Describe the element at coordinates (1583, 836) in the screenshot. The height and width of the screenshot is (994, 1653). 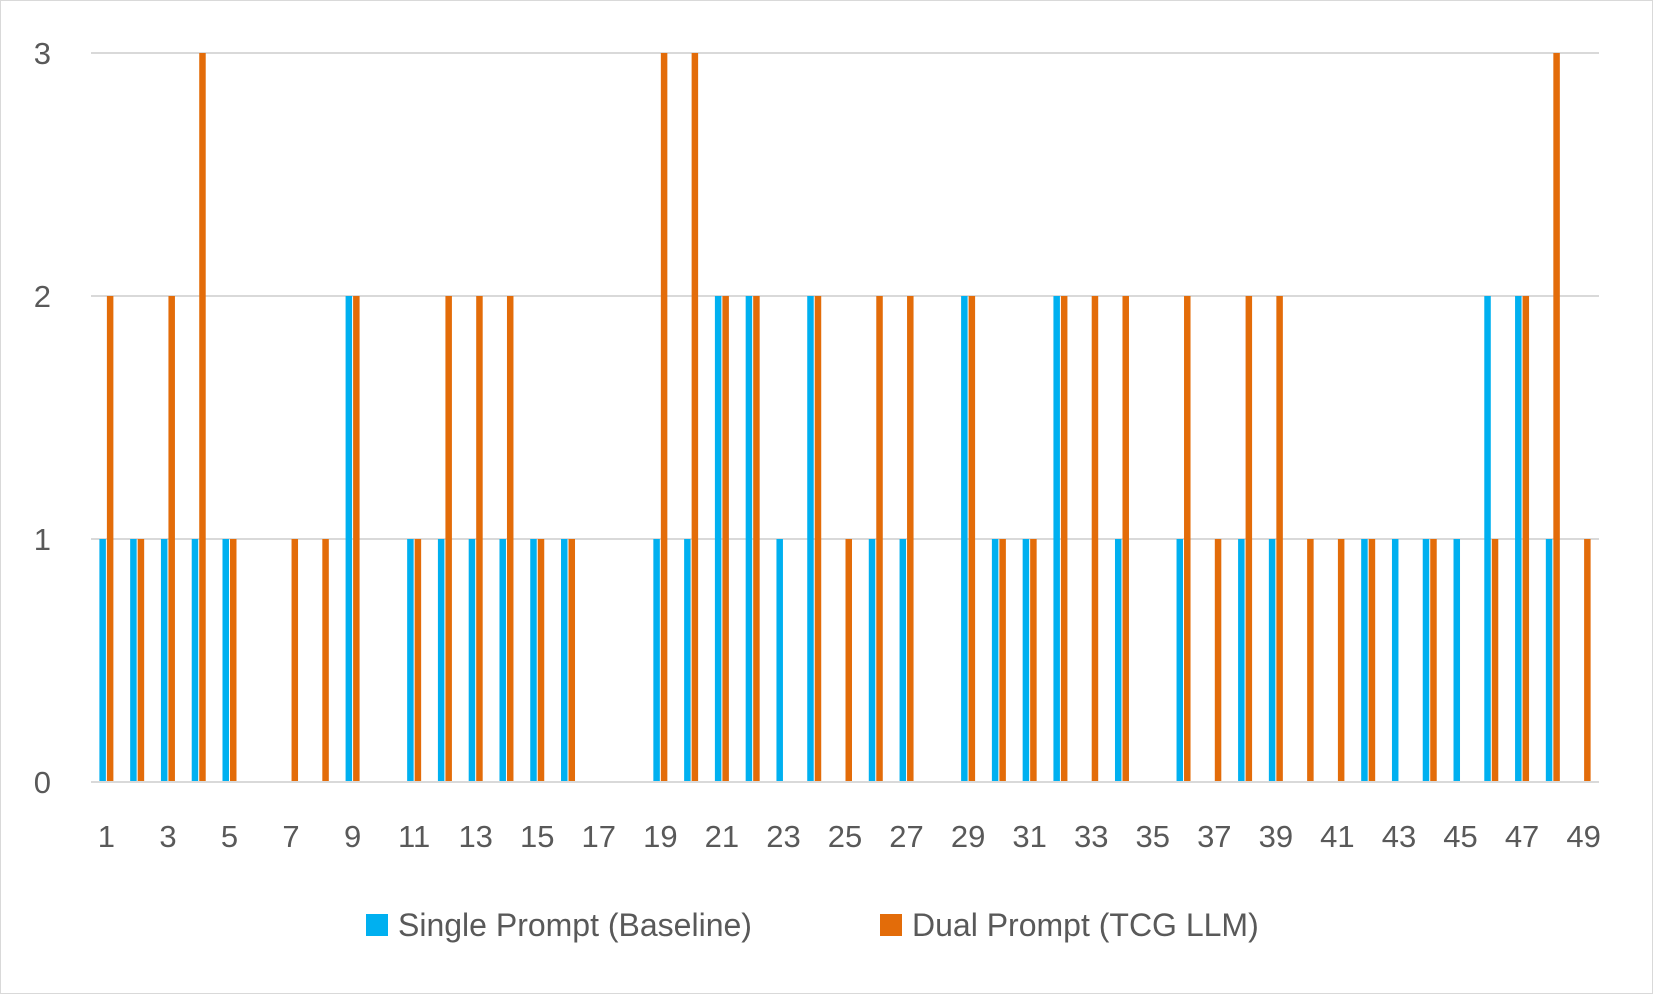
I see `x-tick-label: 49` at that location.